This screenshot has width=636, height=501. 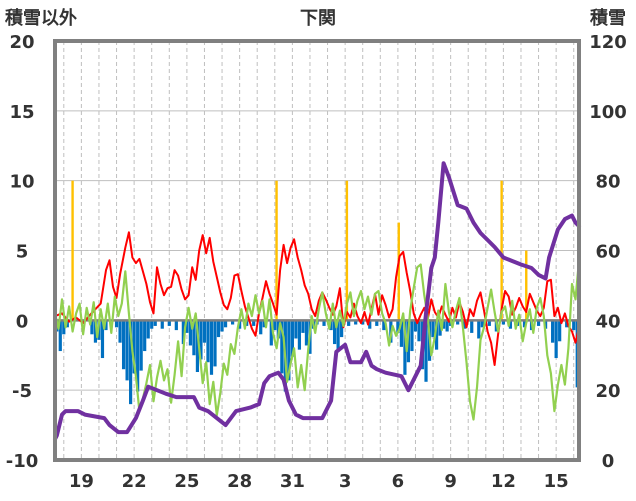 I want to click on left-axis-tick-labels: -10 -5 0 5 10 15 20, so click(x=22, y=252).